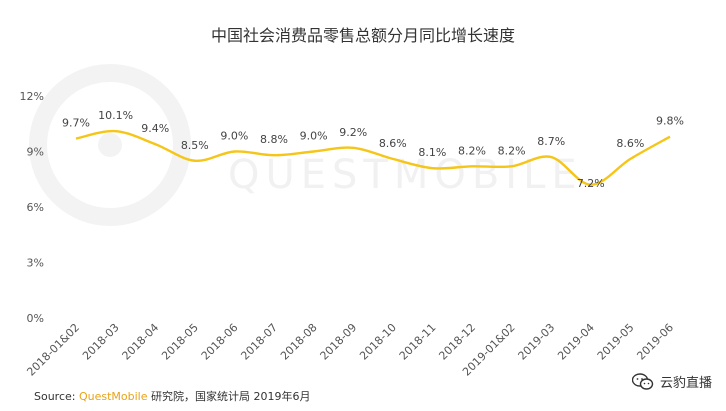 Image resolution: width=726 pixels, height=411 pixels. I want to click on data-label: 8.5%, so click(195, 145).